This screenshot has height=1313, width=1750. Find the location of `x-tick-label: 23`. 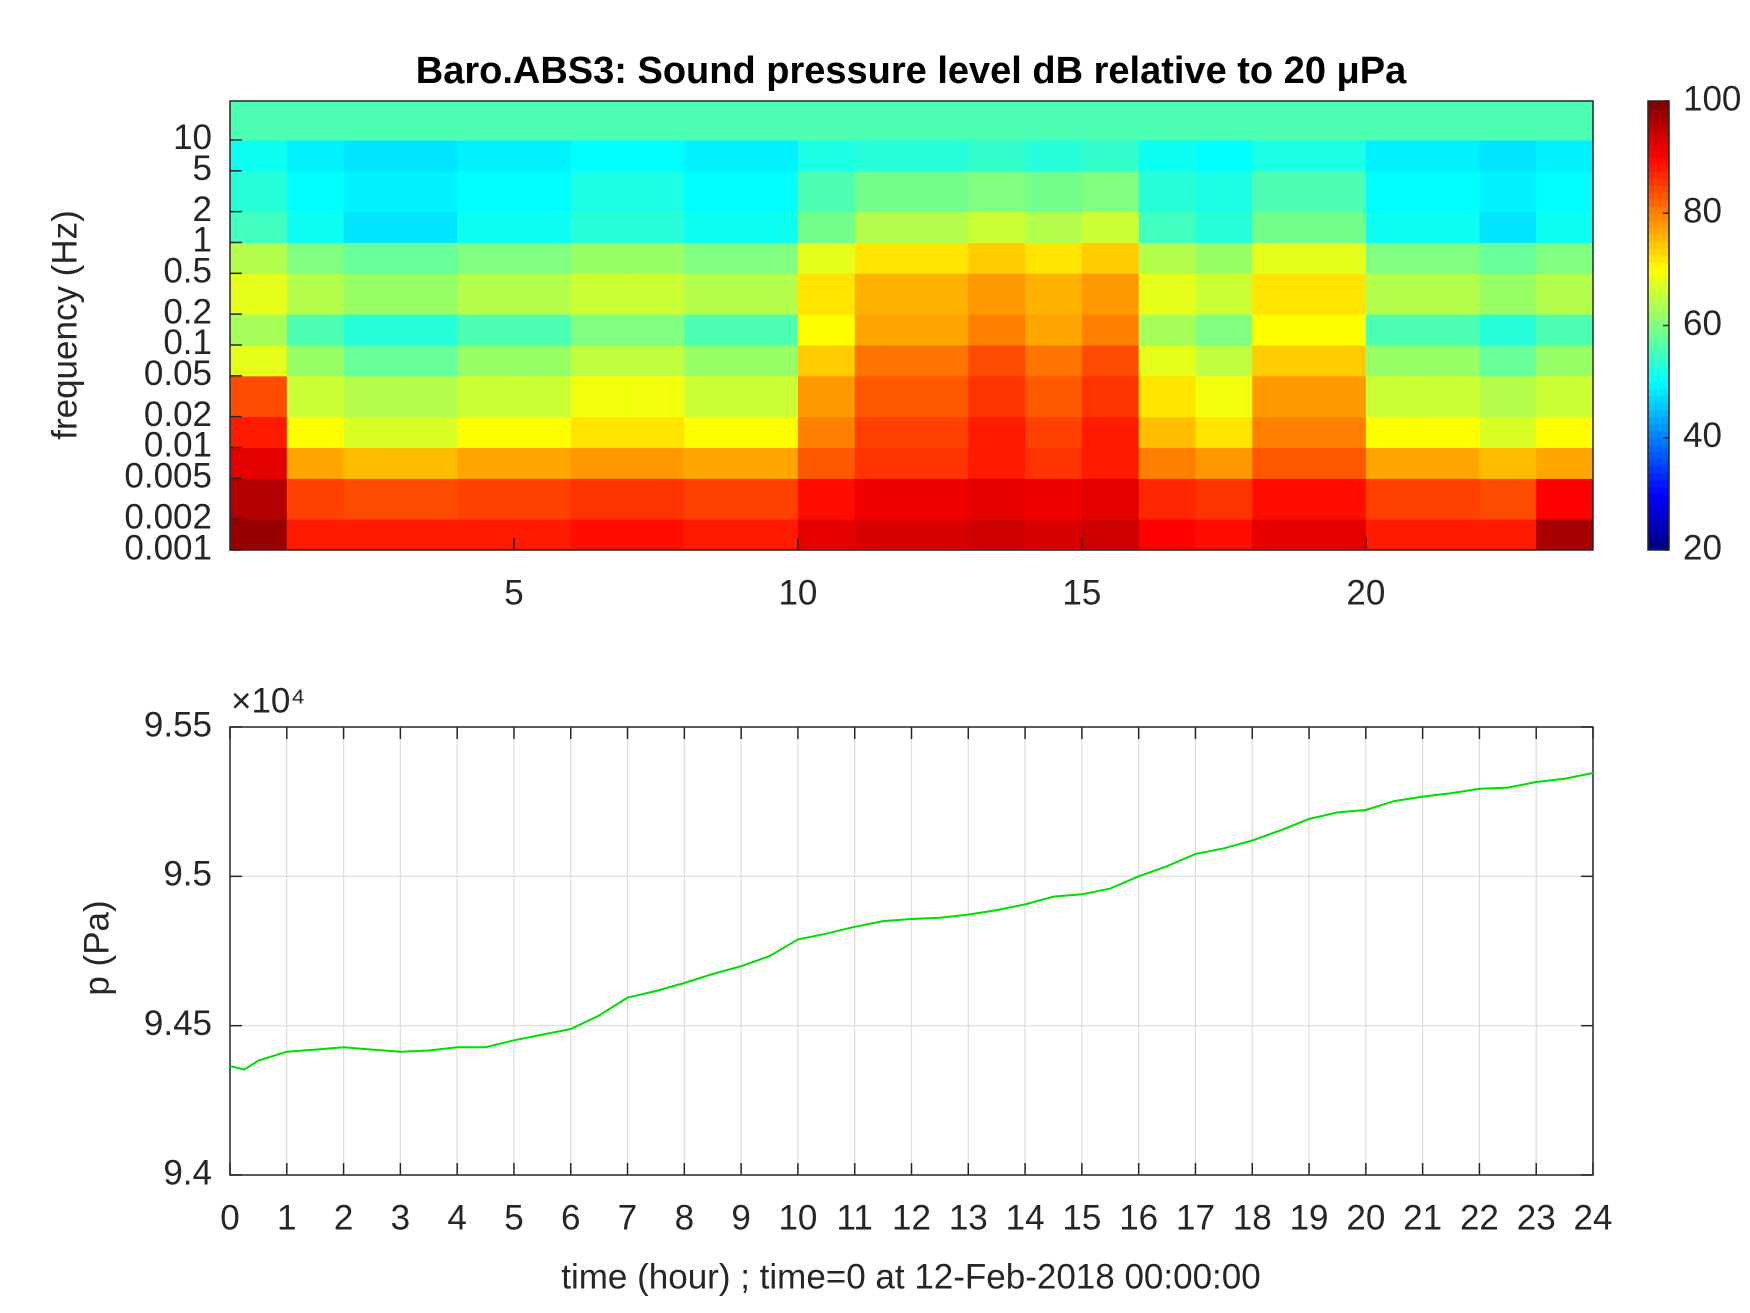

x-tick-label: 23 is located at coordinates (1536, 1217).